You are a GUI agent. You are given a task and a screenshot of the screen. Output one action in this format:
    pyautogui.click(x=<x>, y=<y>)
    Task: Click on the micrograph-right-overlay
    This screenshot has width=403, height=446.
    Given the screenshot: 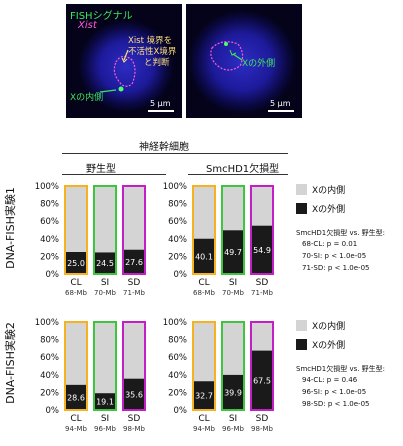 What is the action you would take?
    pyautogui.click(x=252, y=76)
    